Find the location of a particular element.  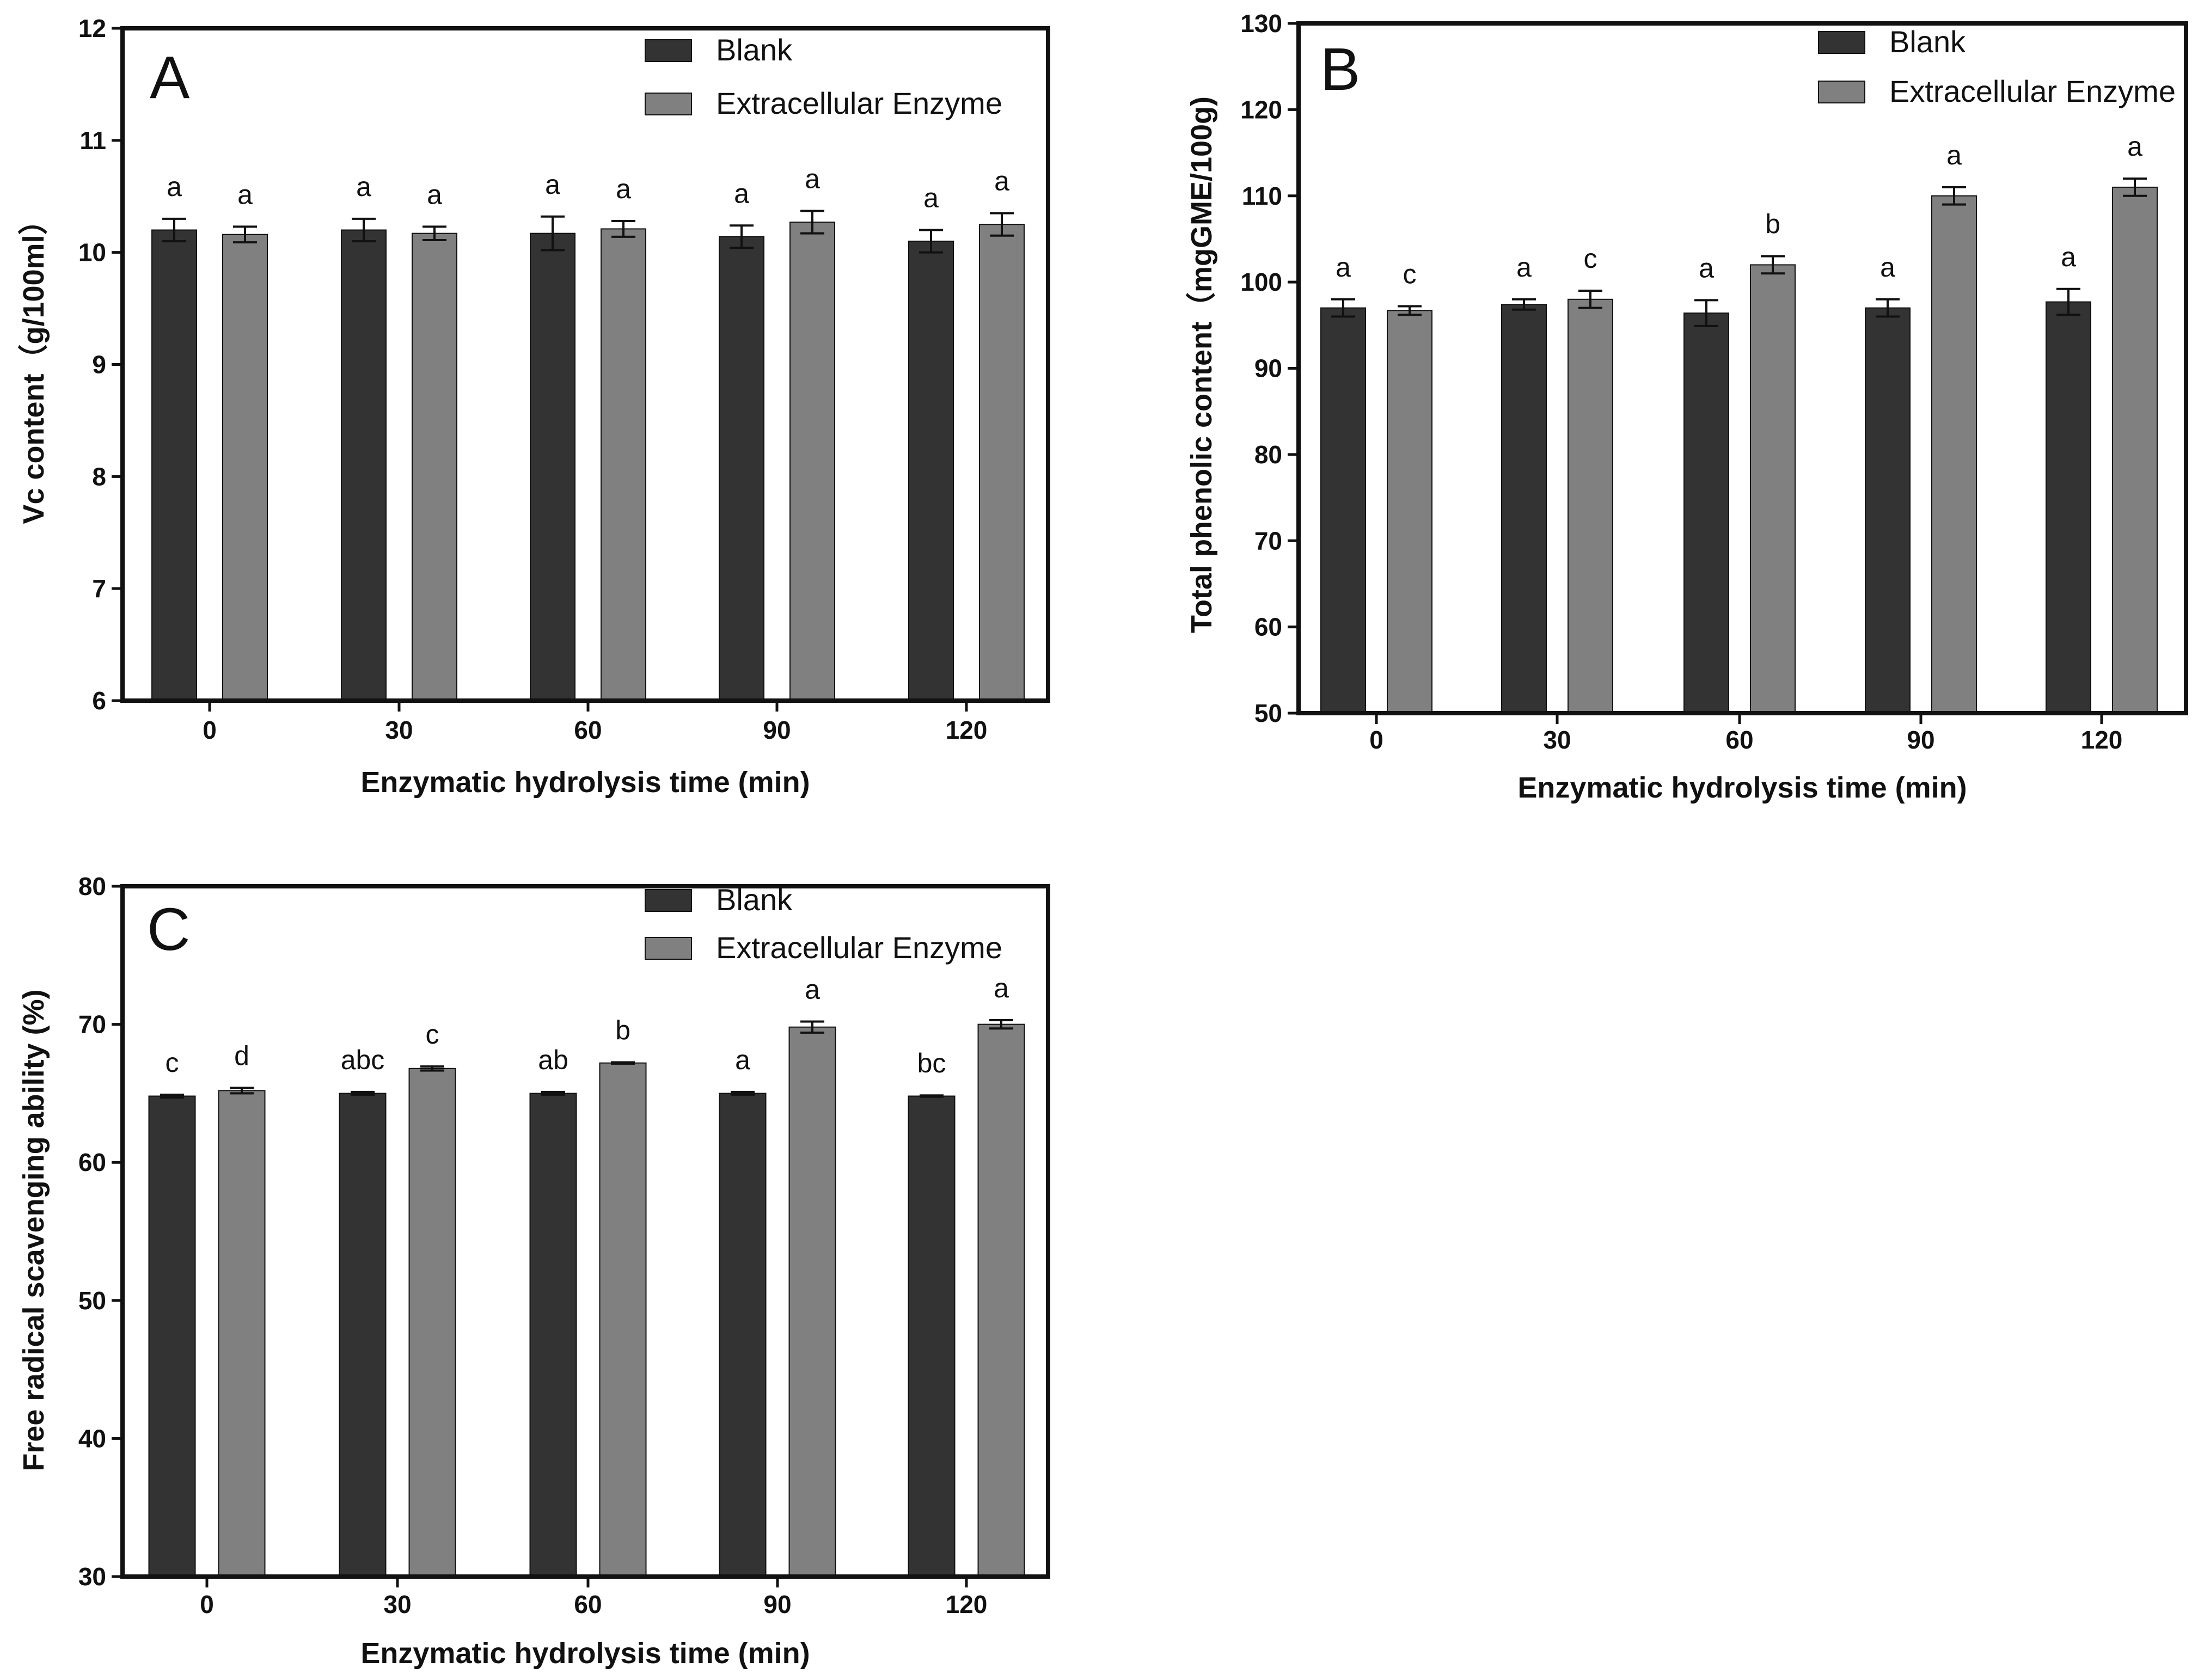

y-tick-label-110: 110 is located at coordinates (1262, 196).